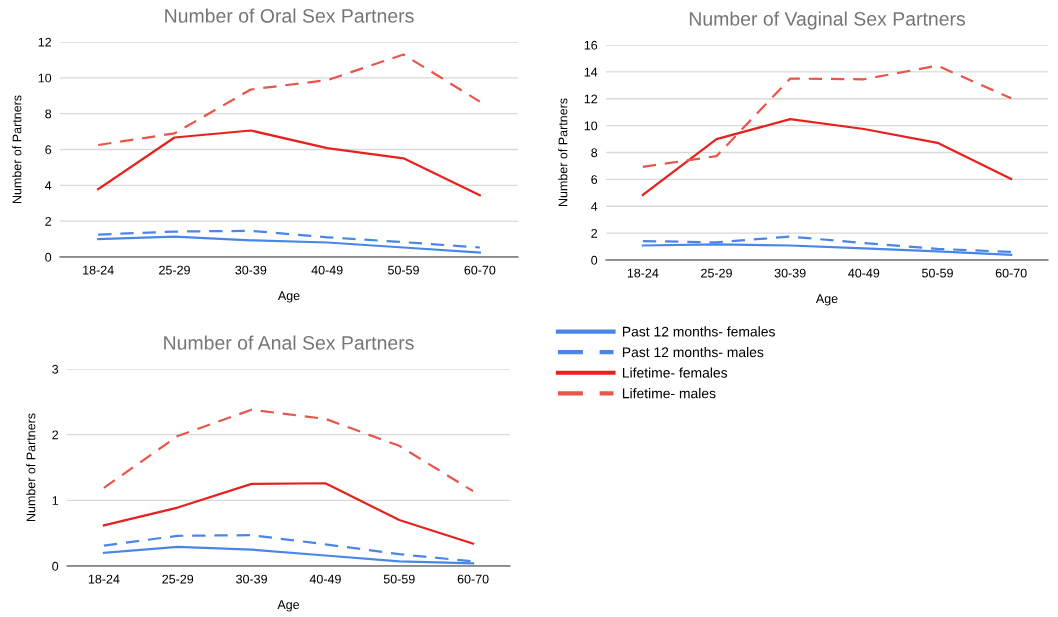 The width and height of the screenshot is (1058, 617). I want to click on y-tick-label: 1, so click(55, 500).